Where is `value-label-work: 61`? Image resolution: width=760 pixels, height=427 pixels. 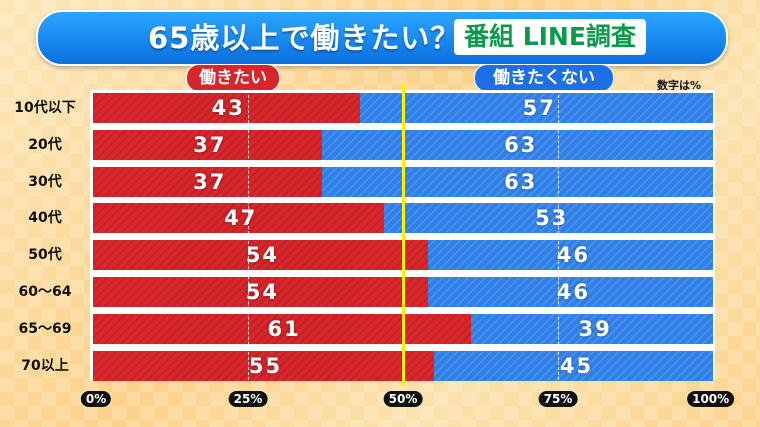
value-label-work: 61 is located at coordinates (284, 328).